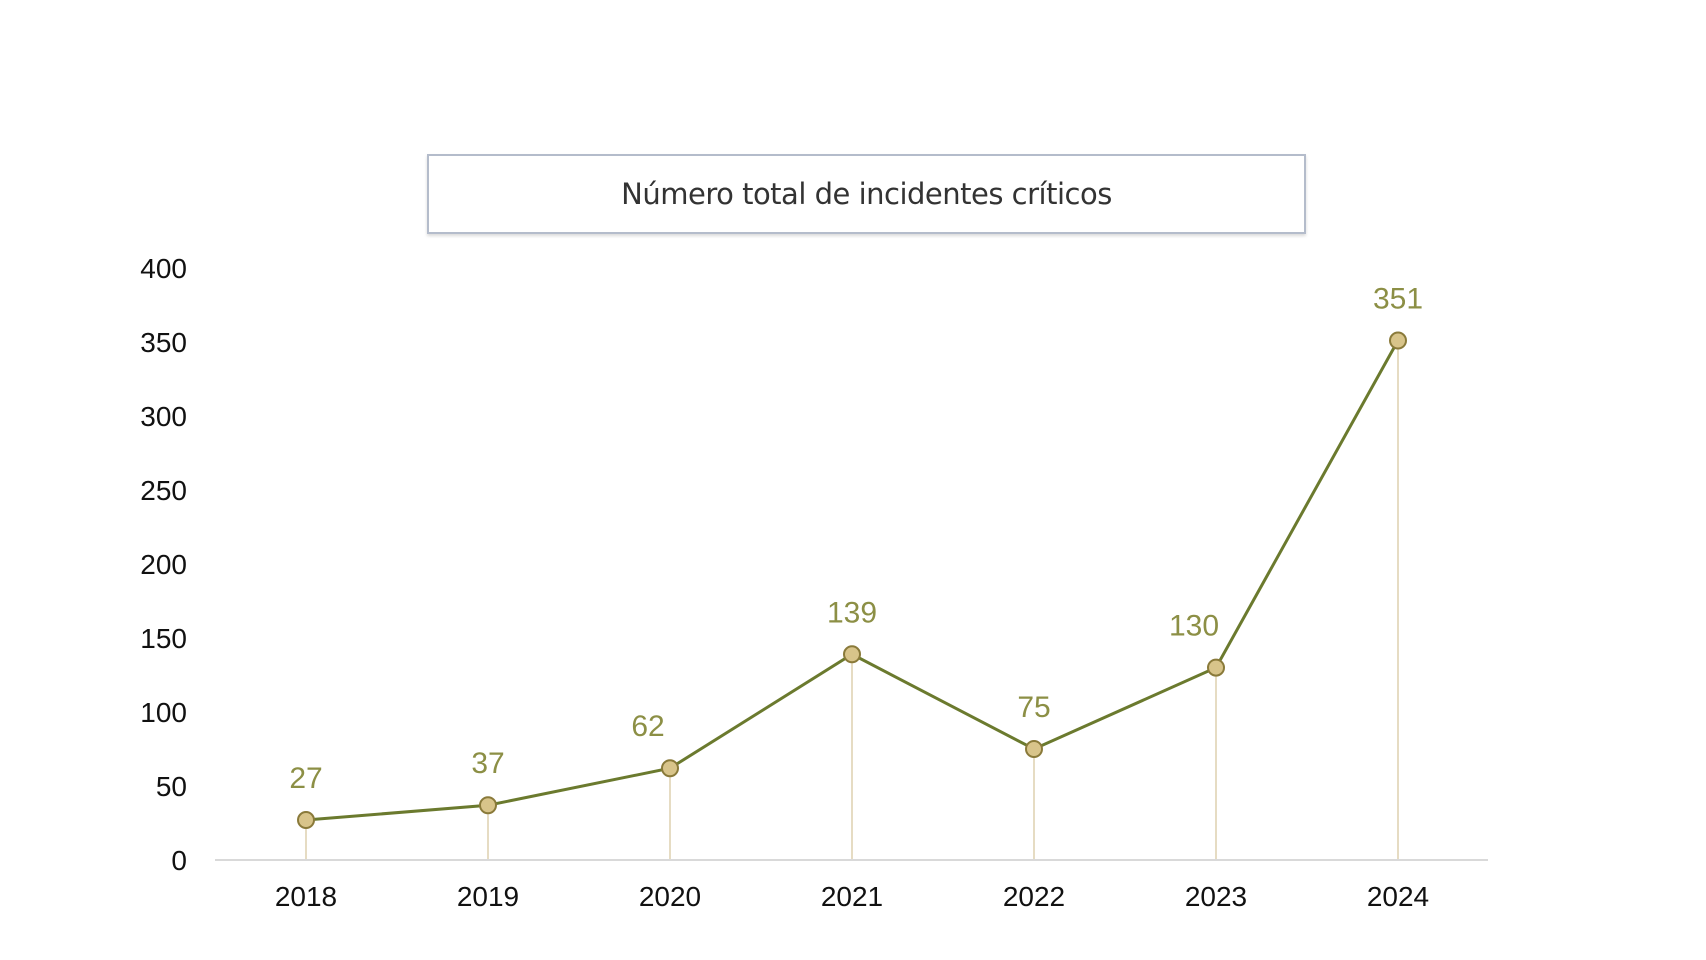 The width and height of the screenshot is (1706, 960). What do you see at coordinates (171, 786) in the screenshot?
I see `y-tick-label: 50` at bounding box center [171, 786].